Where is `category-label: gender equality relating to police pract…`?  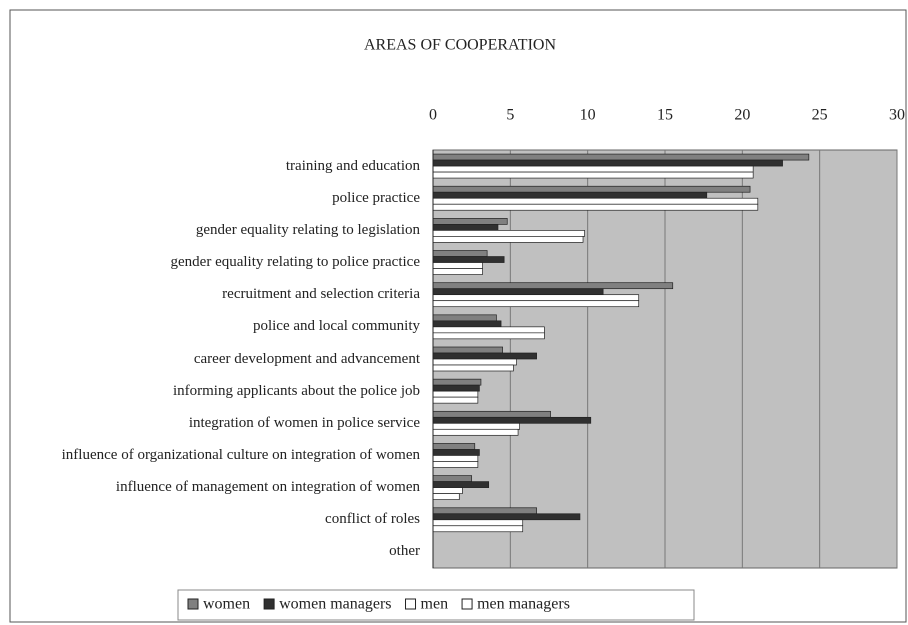 category-label: gender equality relating to police pract… is located at coordinates (295, 262).